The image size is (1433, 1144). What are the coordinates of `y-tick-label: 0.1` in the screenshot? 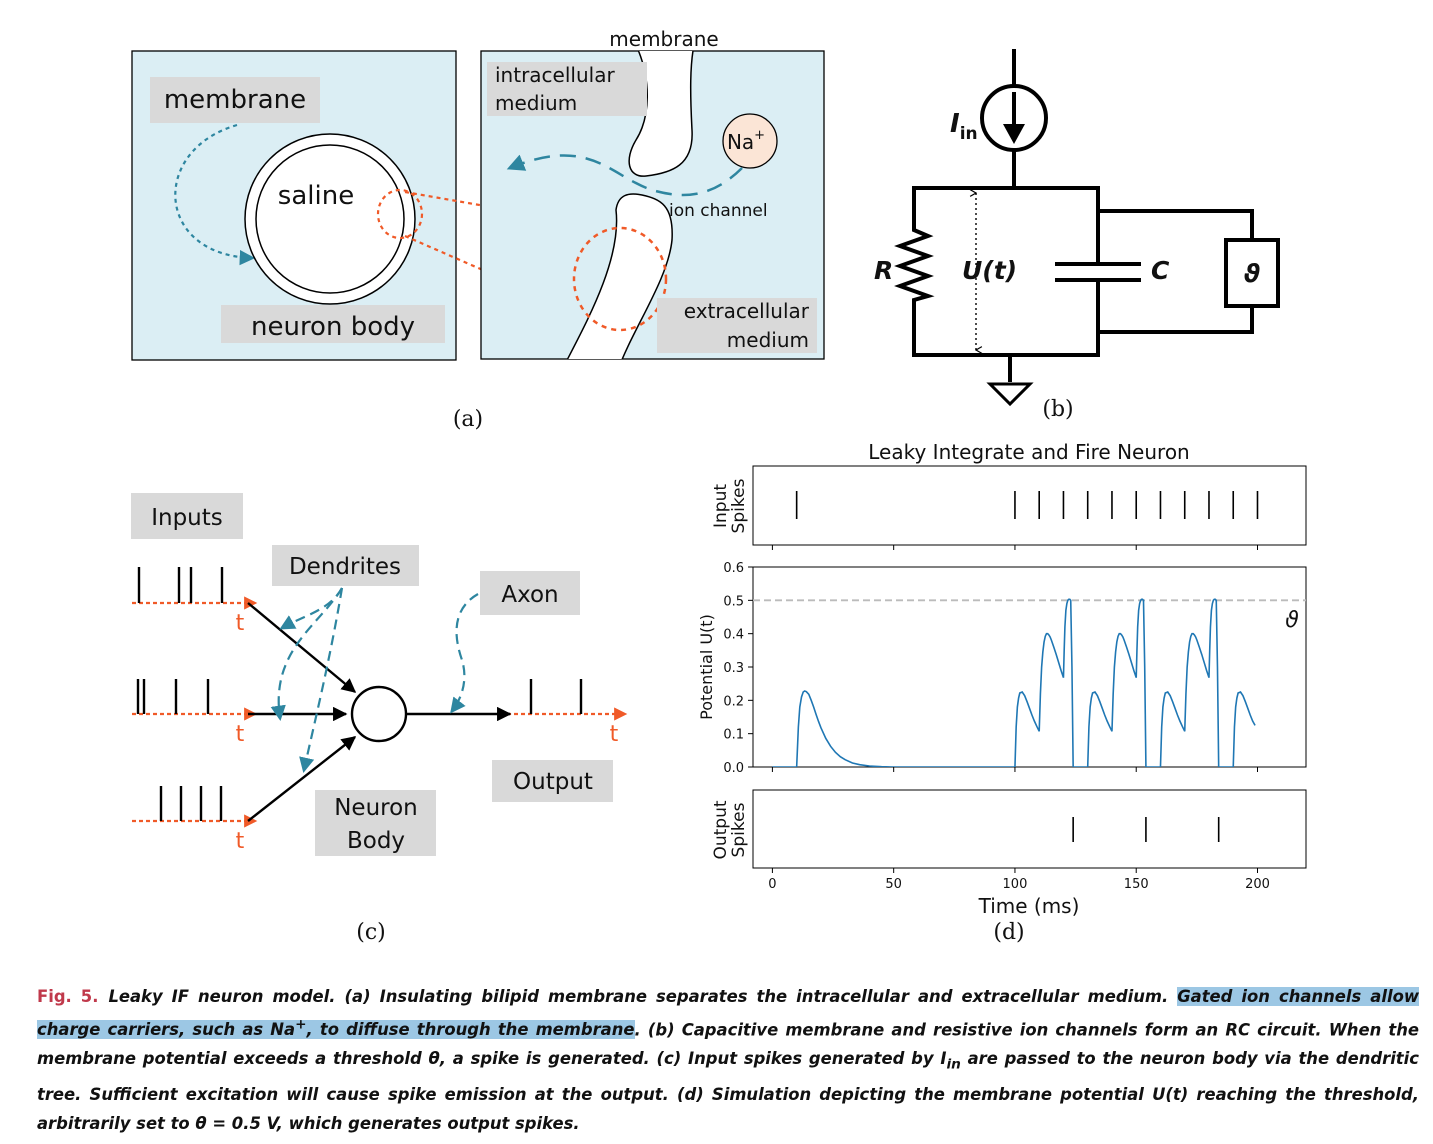 It's located at (733, 735).